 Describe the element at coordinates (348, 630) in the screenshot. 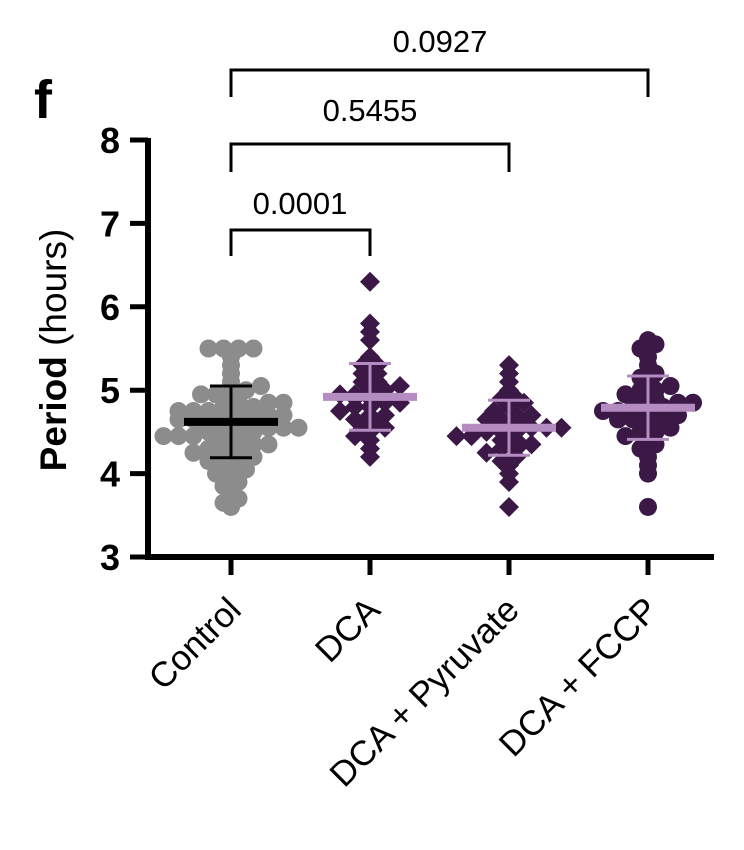

I see `x-category-label: DCA` at that location.